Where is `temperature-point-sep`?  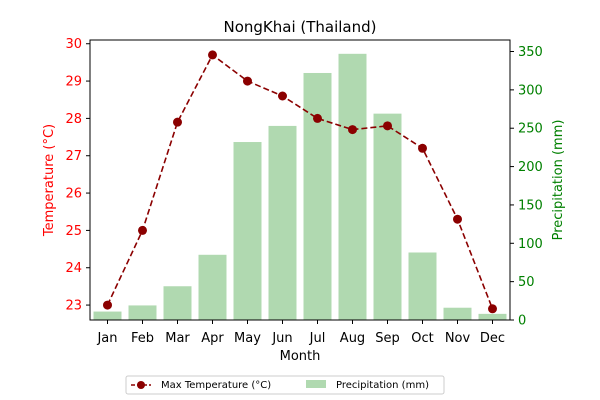
temperature-point-sep is located at coordinates (387, 126).